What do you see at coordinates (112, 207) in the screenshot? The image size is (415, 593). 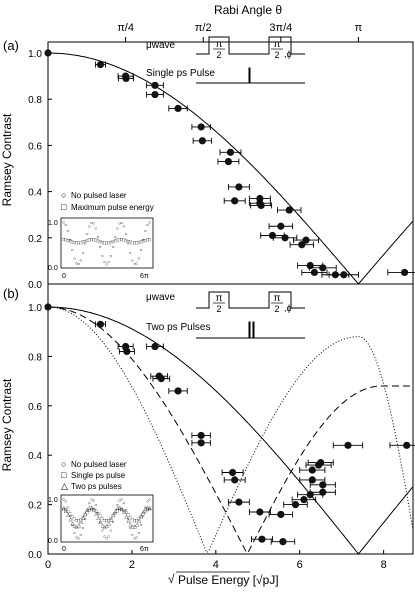 I see `panel-a-inset-legend-2: Maximum pulse energy` at bounding box center [112, 207].